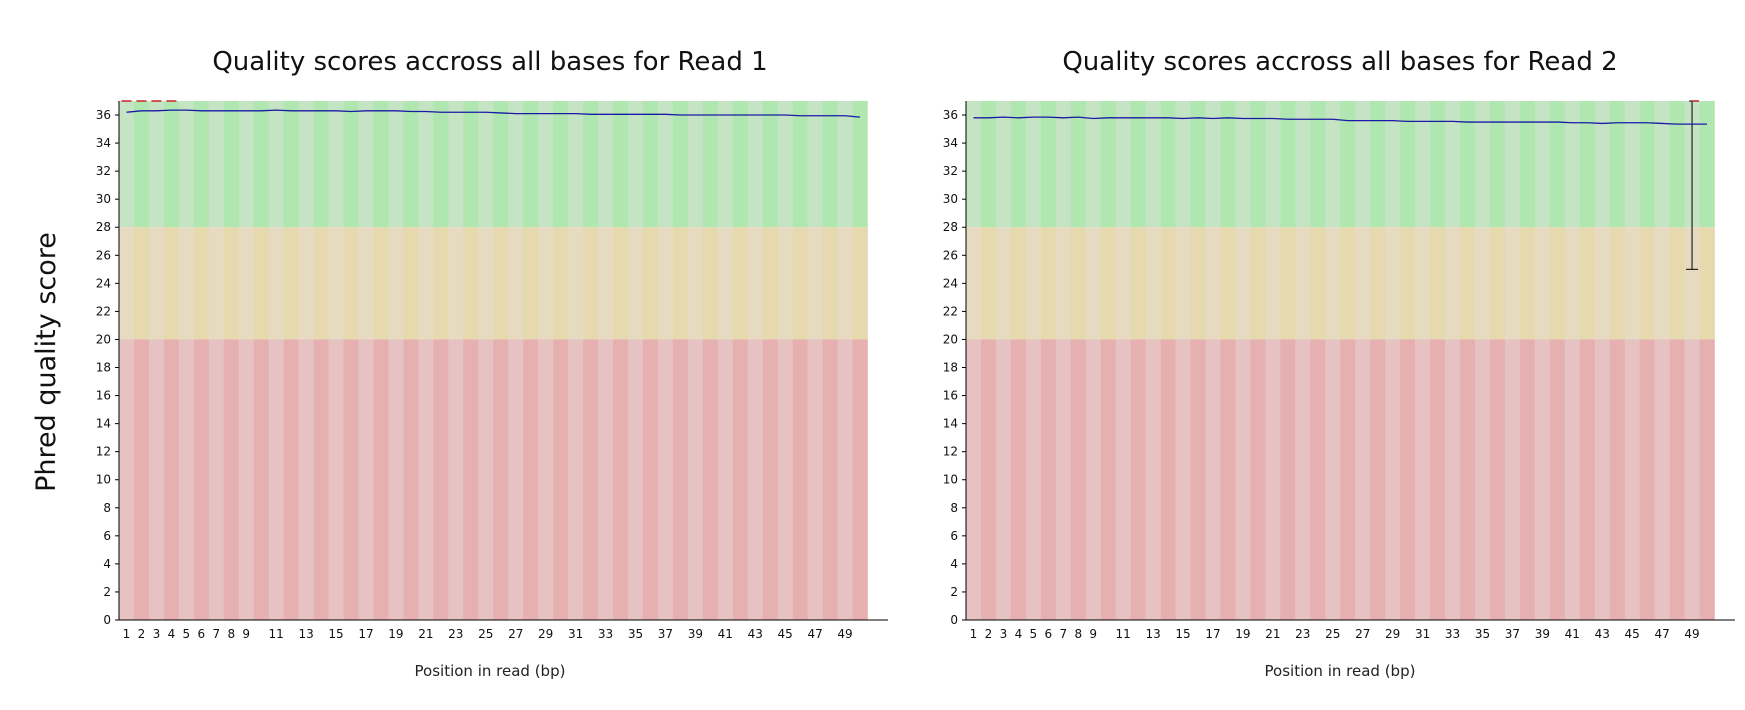  I want to click on y-tick-label: 8, so click(107, 508).